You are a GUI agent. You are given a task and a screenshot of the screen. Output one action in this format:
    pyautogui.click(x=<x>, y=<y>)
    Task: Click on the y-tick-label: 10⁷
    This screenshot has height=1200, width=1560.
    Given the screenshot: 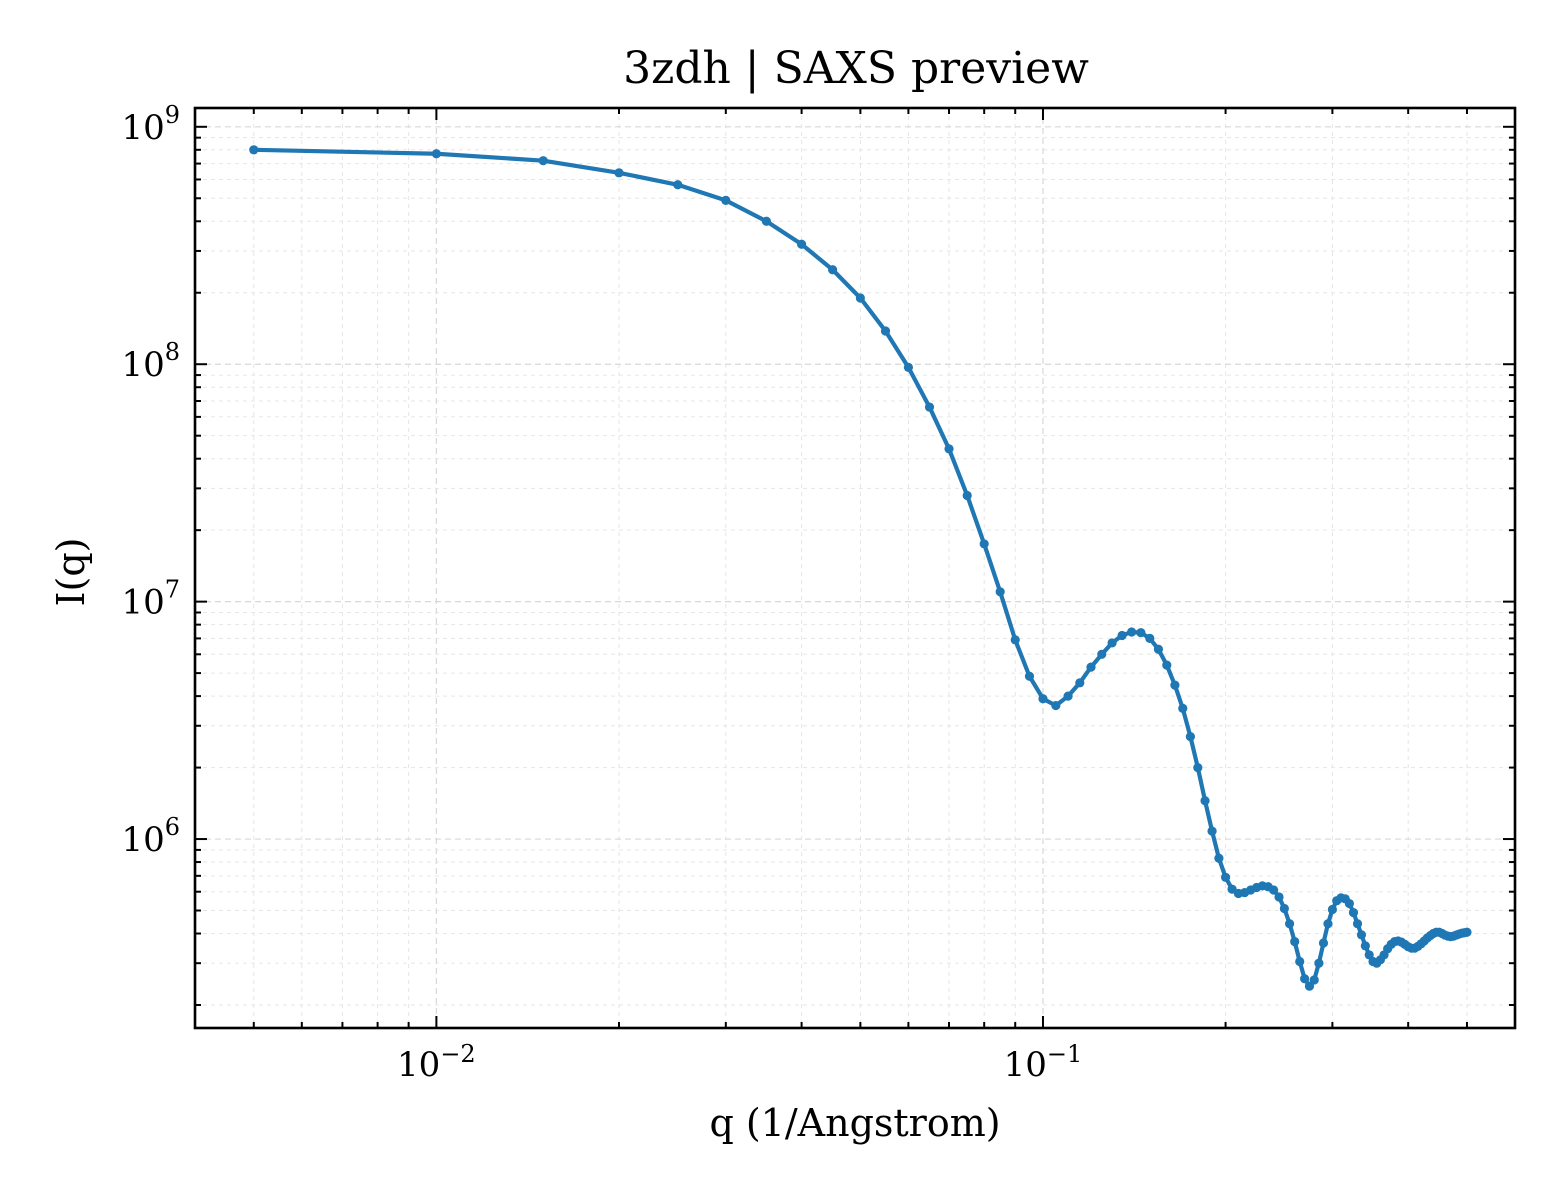 What is the action you would take?
    pyautogui.click(x=150, y=599)
    